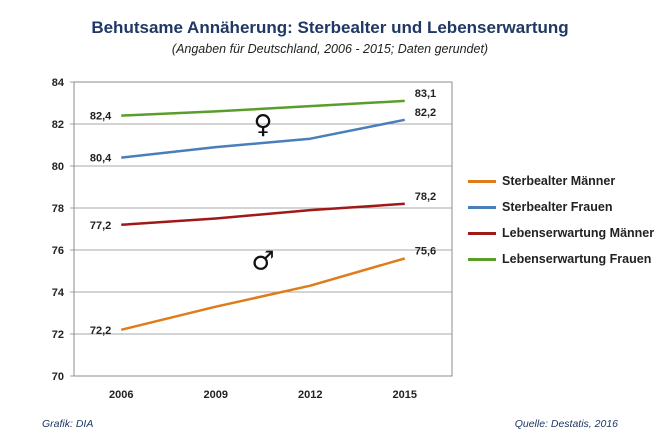  I want to click on annotation-symbol: ♂, so click(262, 262).